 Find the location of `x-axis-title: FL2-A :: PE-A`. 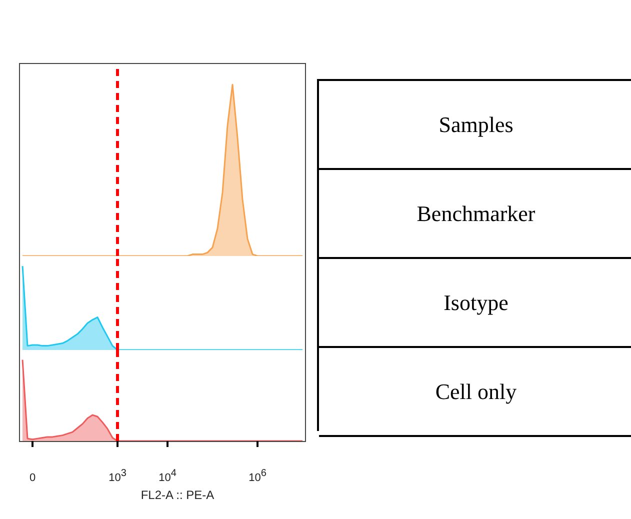

x-axis-title: FL2-A :: PE-A is located at coordinates (177, 495).